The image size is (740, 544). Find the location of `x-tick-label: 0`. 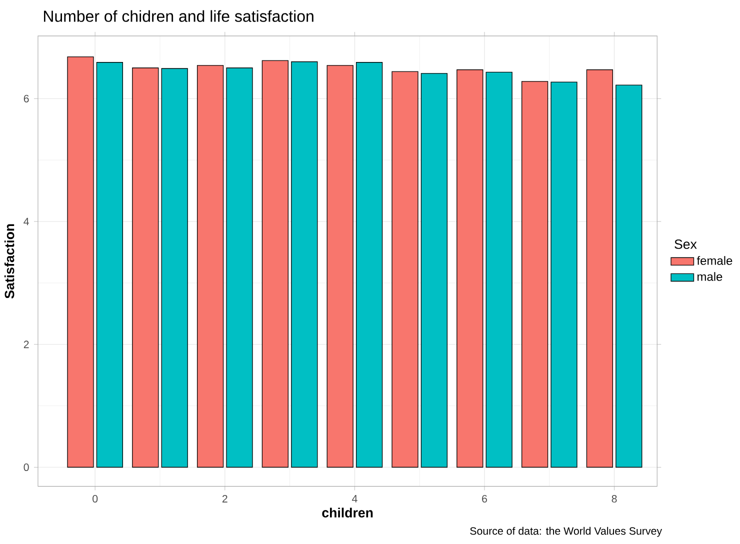

x-tick-label: 0 is located at coordinates (95, 498).